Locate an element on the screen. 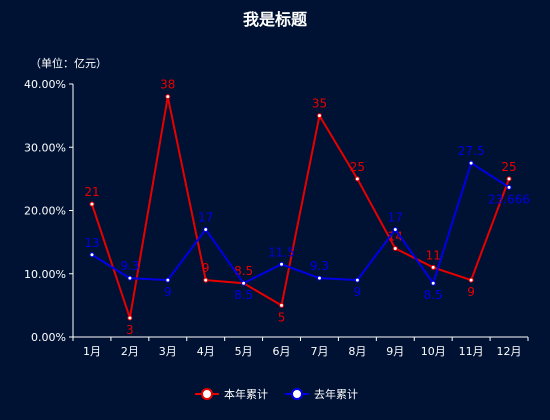  x-tick-label: 1月 is located at coordinates (92, 351).